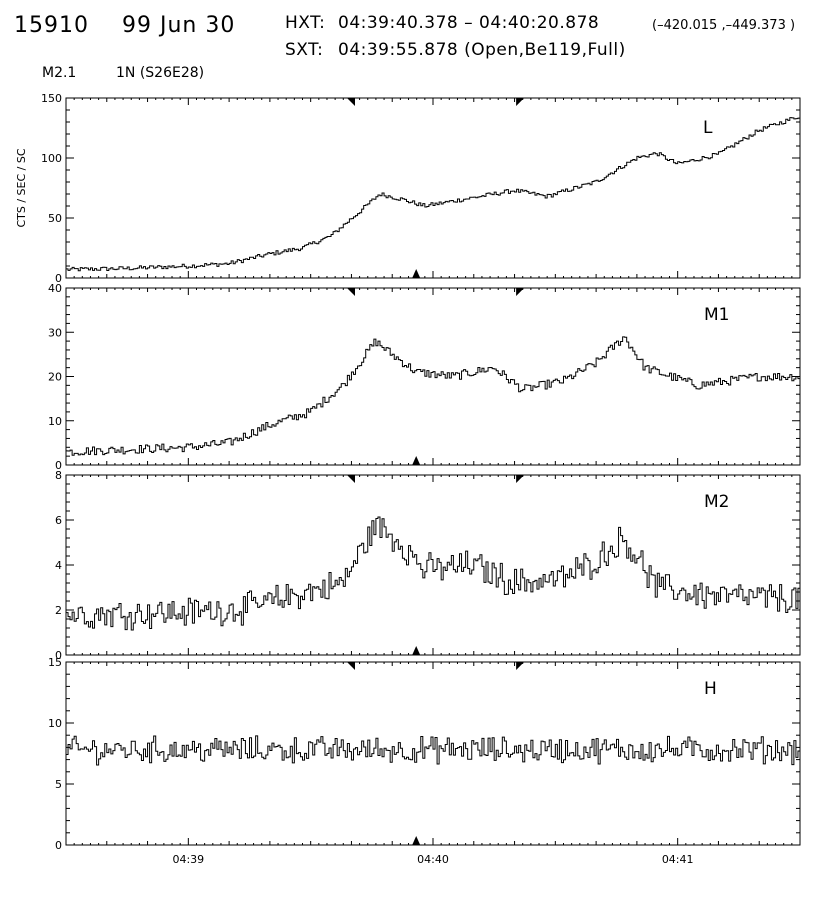 This screenshot has height=900, width=816. Describe the element at coordinates (51, 98) in the screenshot. I see `panel-l-ytick-label: 150` at that location.